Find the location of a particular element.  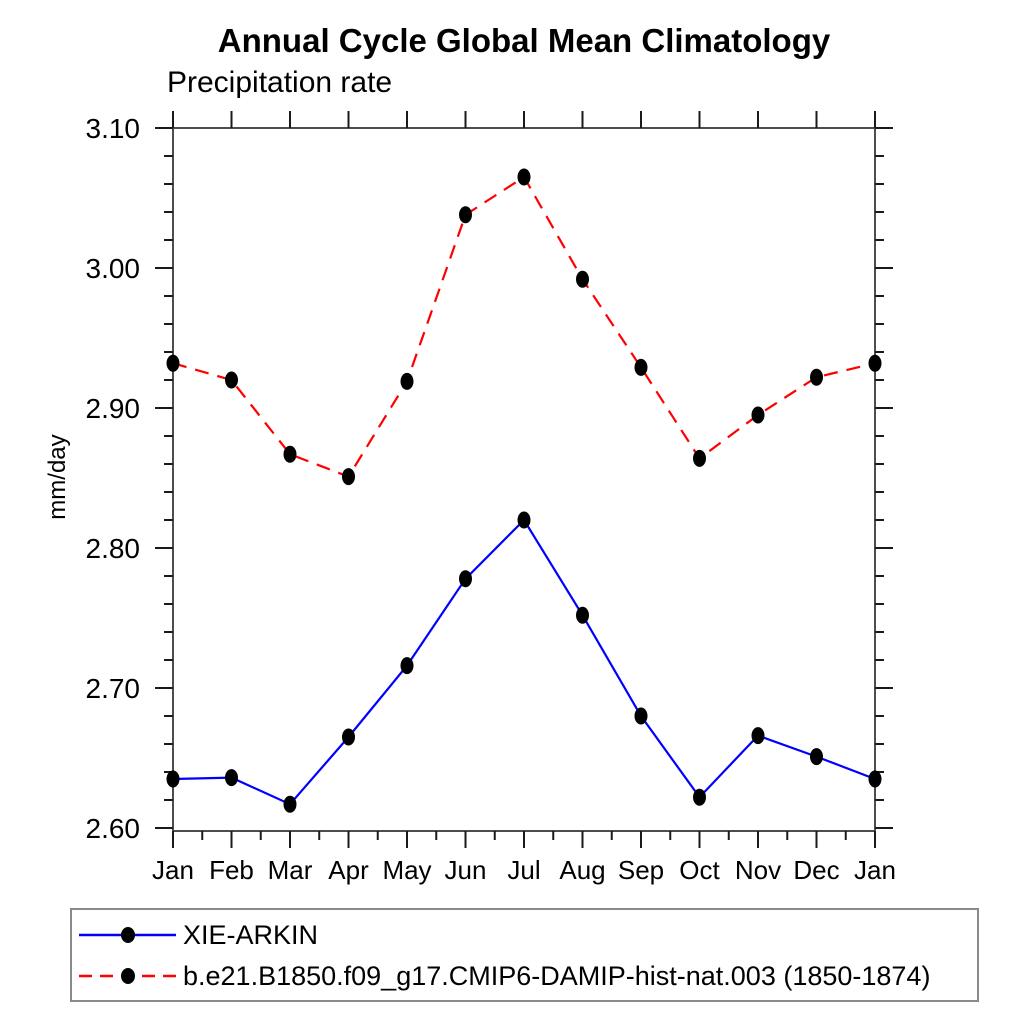

x-tick-label: Oct is located at coordinates (699, 870).